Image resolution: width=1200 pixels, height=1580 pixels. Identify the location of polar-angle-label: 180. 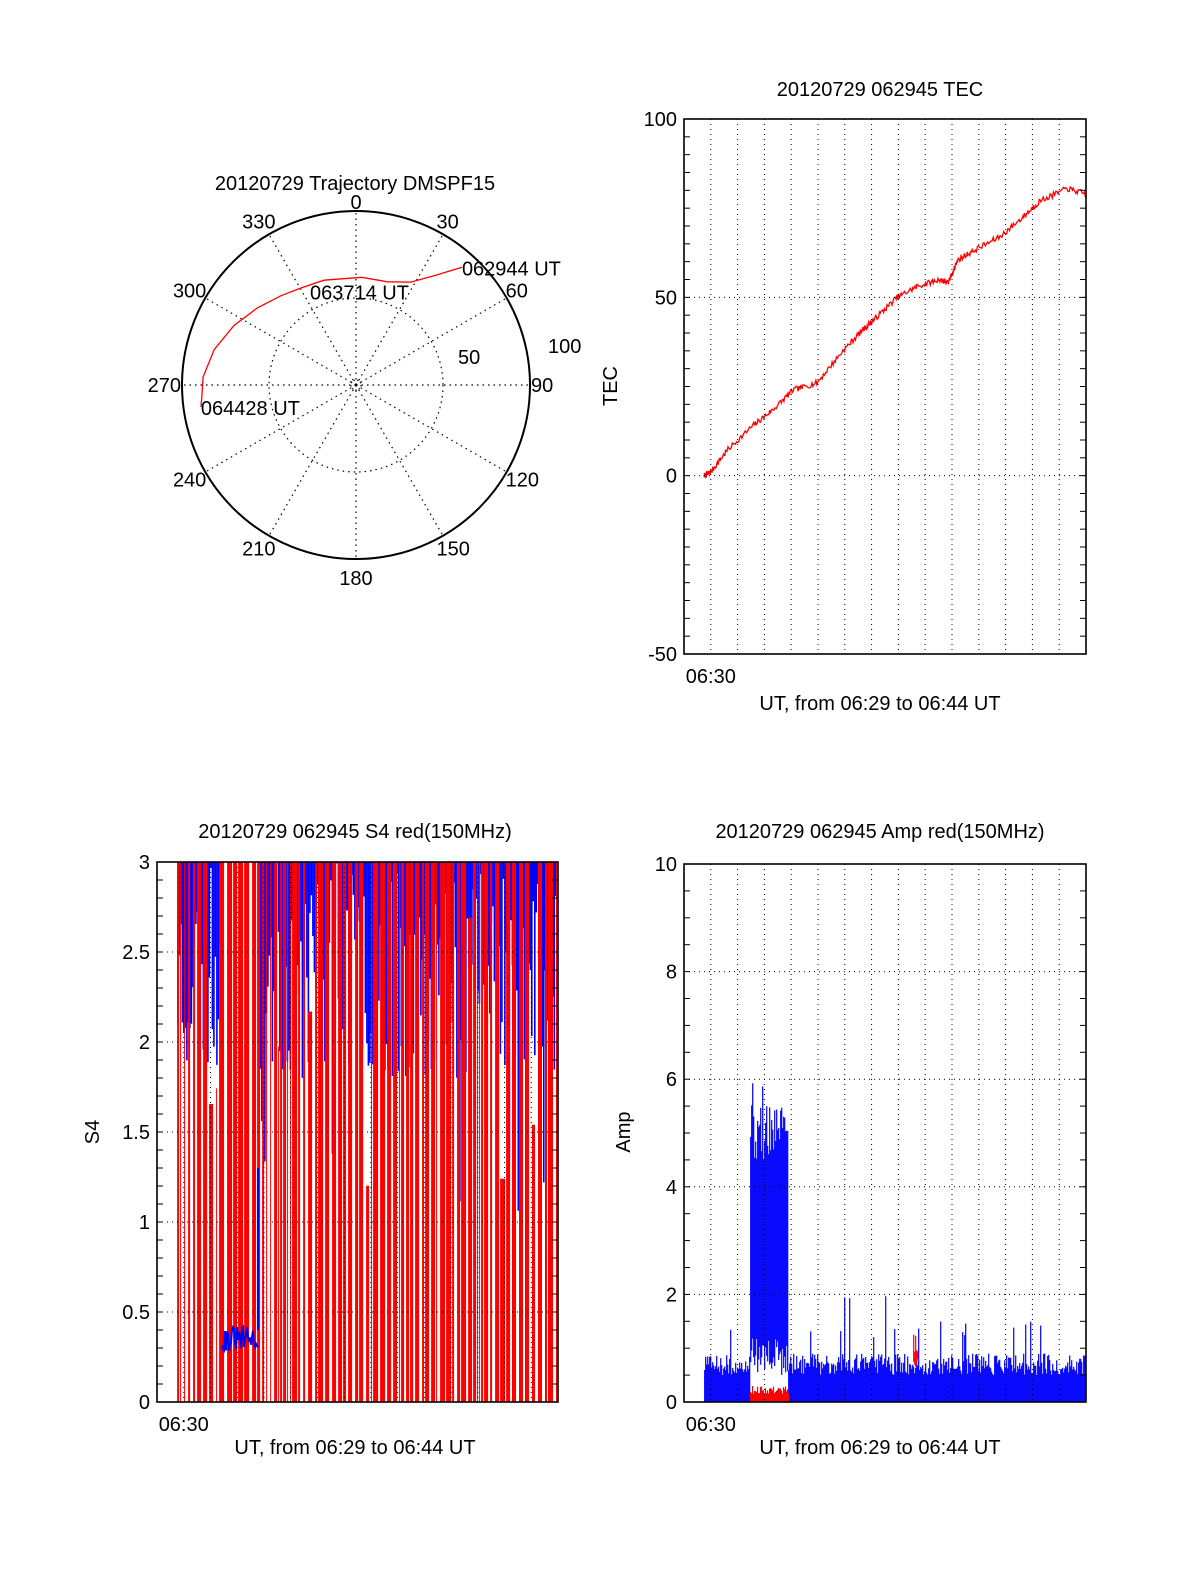
(355, 579).